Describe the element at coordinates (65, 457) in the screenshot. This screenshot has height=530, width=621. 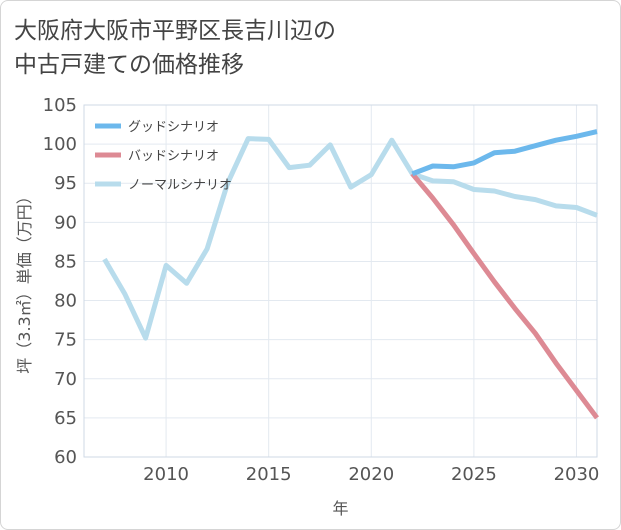
I see `y-tick-label: 60` at that location.